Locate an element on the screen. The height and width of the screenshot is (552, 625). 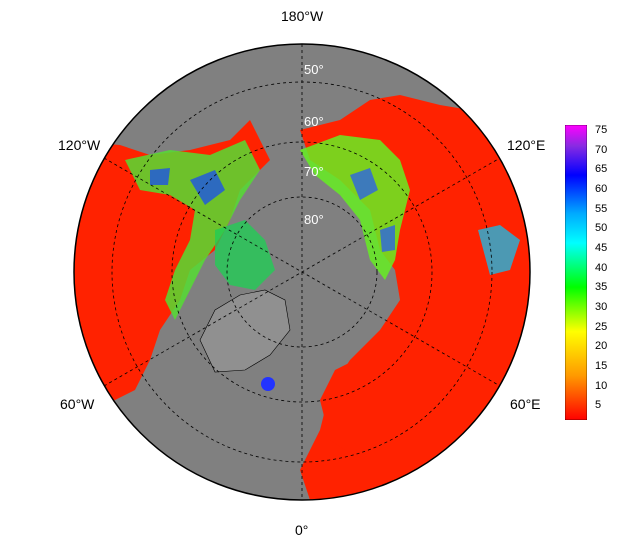
lon-label-0: 0° is located at coordinates (302, 530).